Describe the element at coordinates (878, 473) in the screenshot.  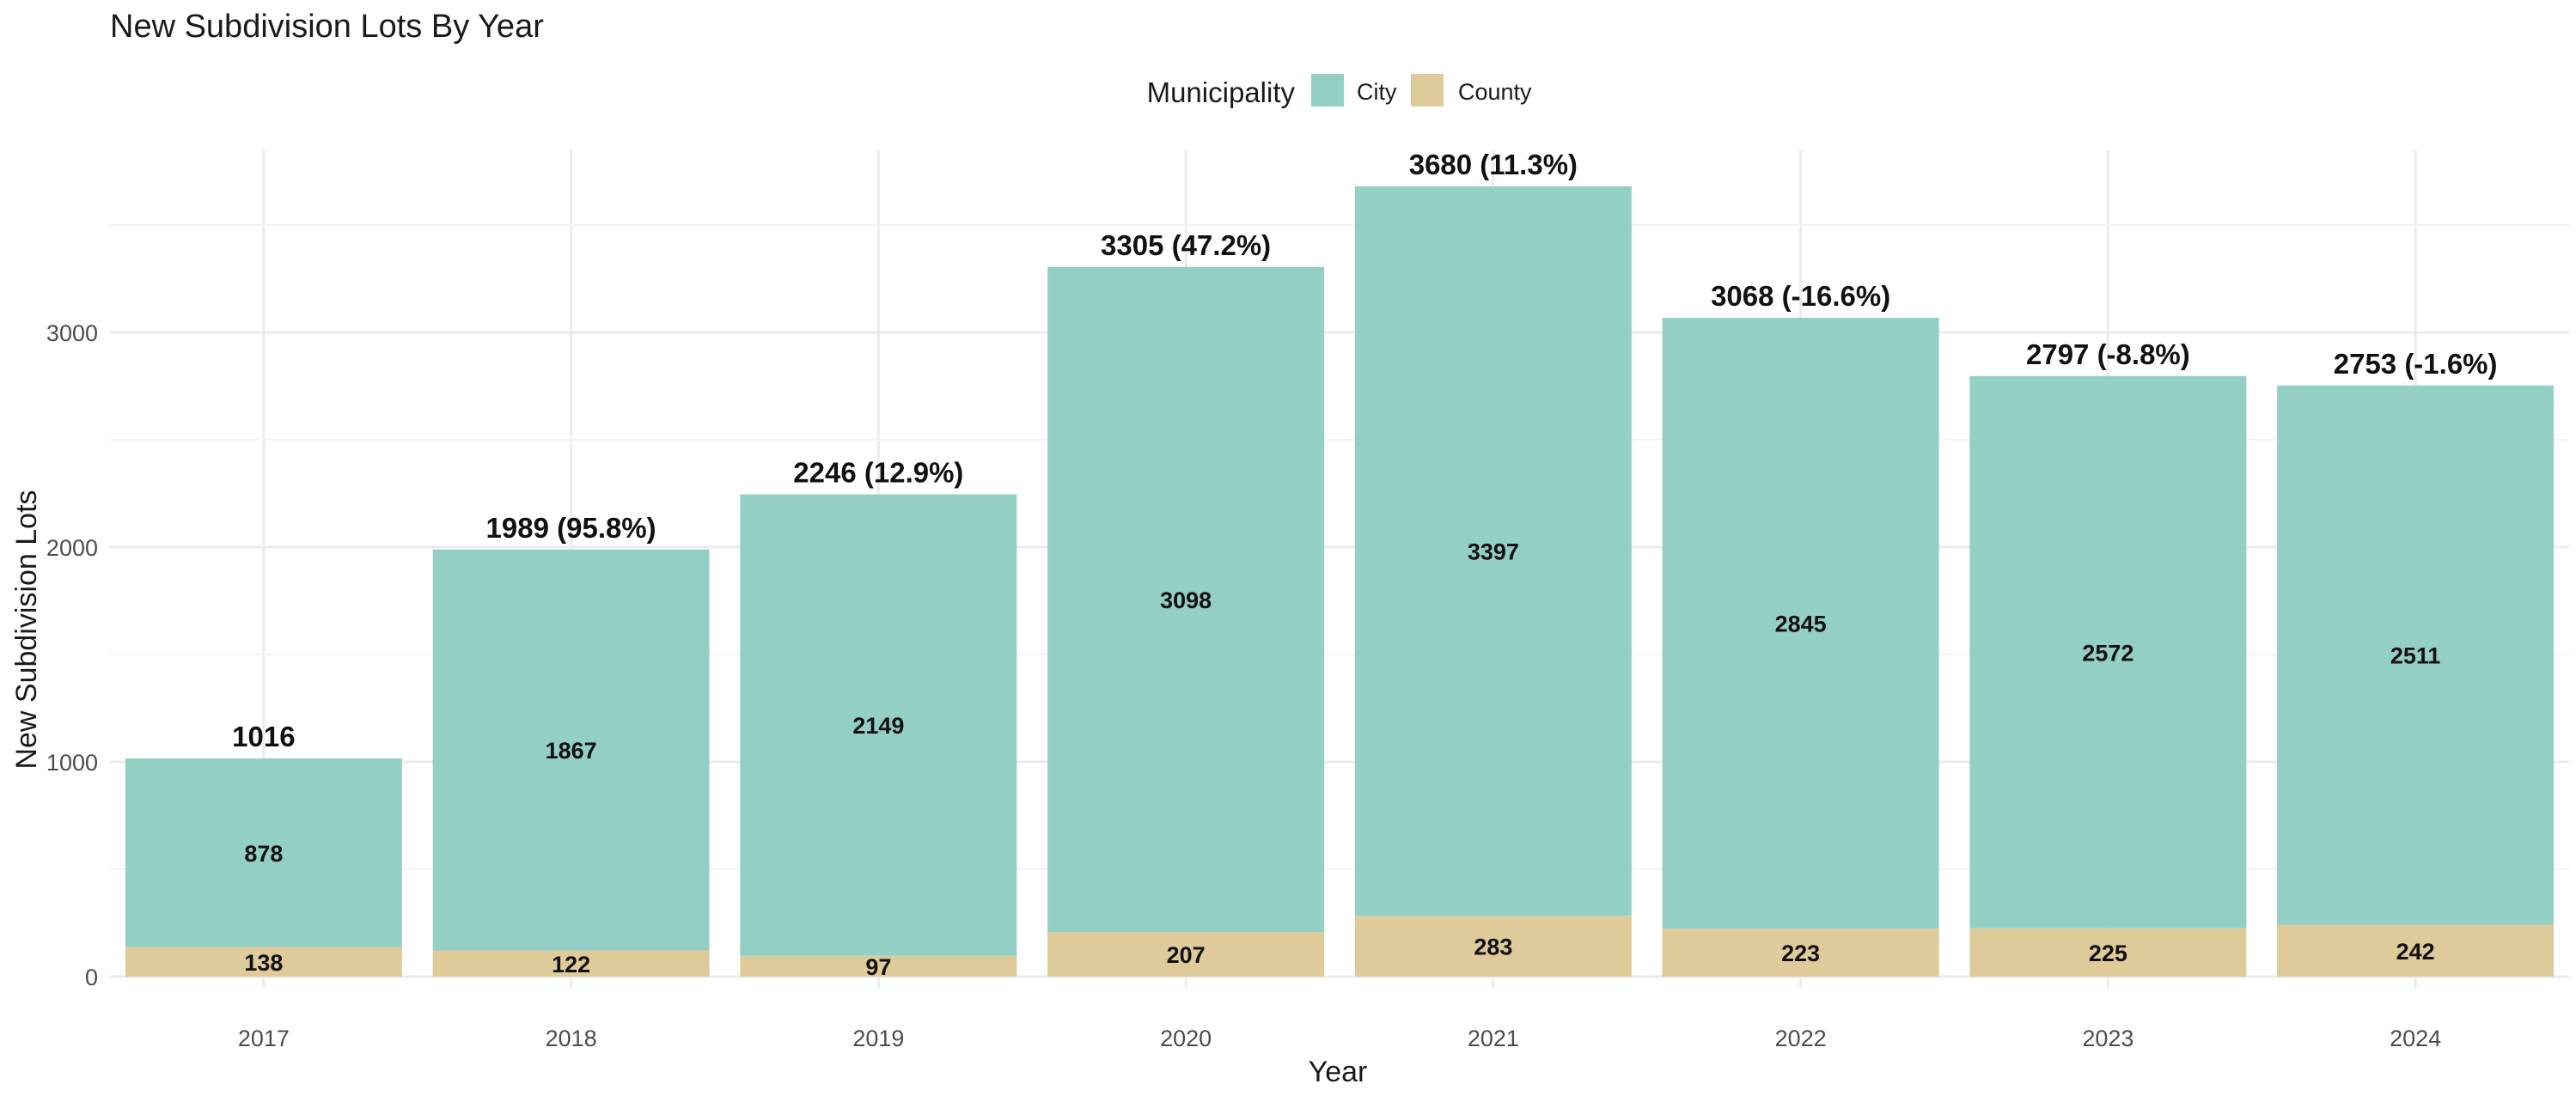
I see `bar-total-label: 2246 (12.9%)` at that location.